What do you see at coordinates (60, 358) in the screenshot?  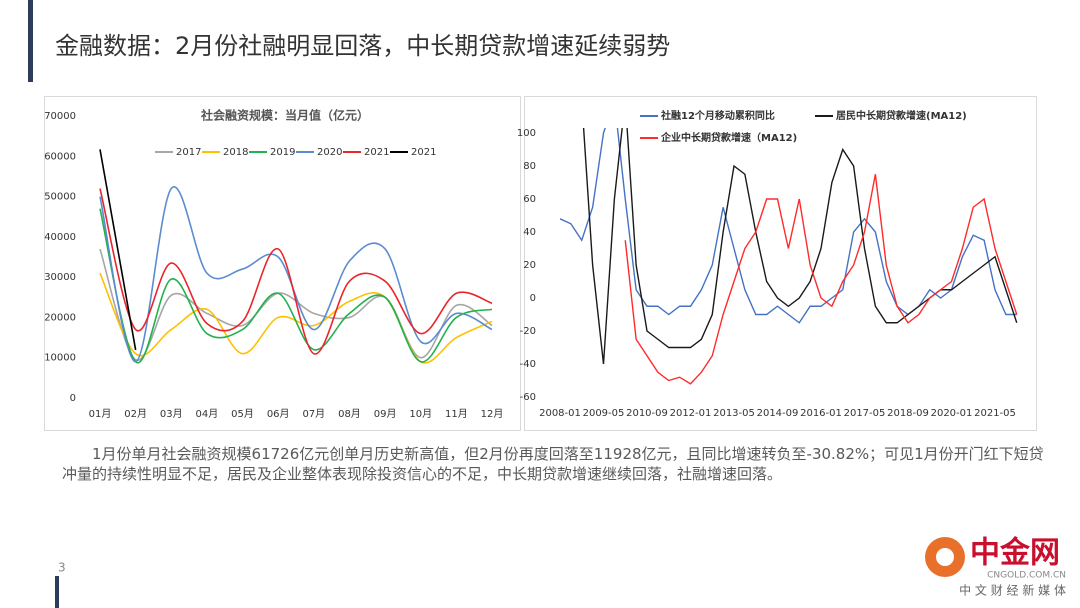 I see `y-tick-label: 10000` at bounding box center [60, 358].